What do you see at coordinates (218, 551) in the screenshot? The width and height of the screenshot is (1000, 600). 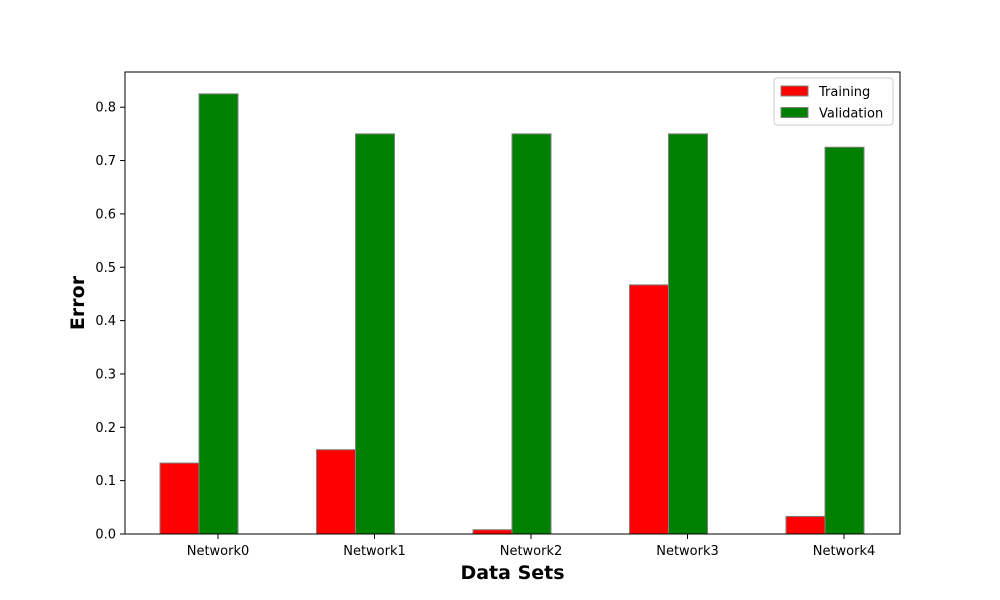 I see `x-tick-label: Network0` at bounding box center [218, 551].